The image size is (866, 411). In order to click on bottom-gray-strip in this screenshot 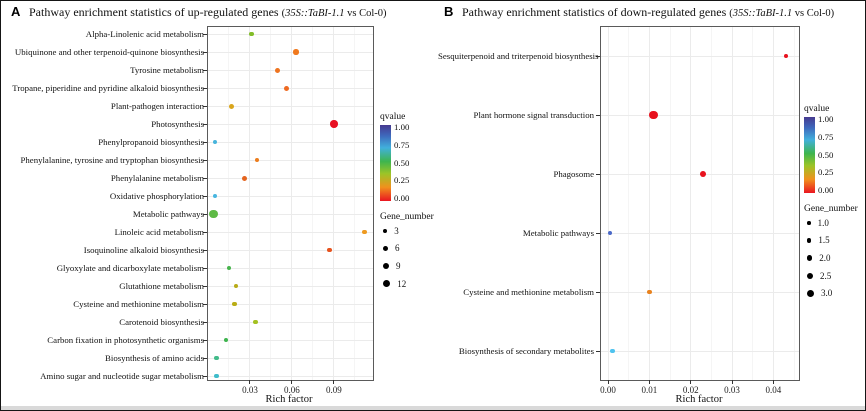, I will do `click(433, 408)`.